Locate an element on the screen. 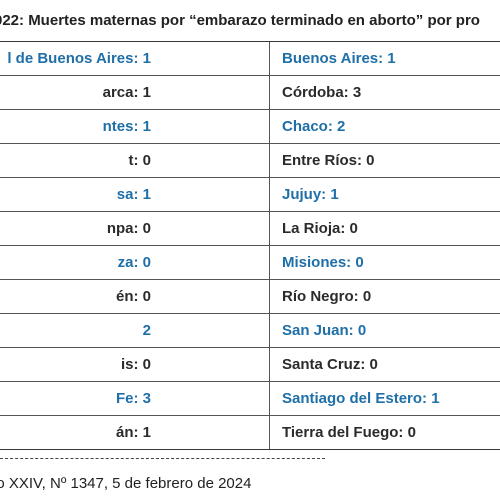 The width and height of the screenshot is (500, 500). table-row: arca: 1 Córdoba: 3 is located at coordinates (250, 93).